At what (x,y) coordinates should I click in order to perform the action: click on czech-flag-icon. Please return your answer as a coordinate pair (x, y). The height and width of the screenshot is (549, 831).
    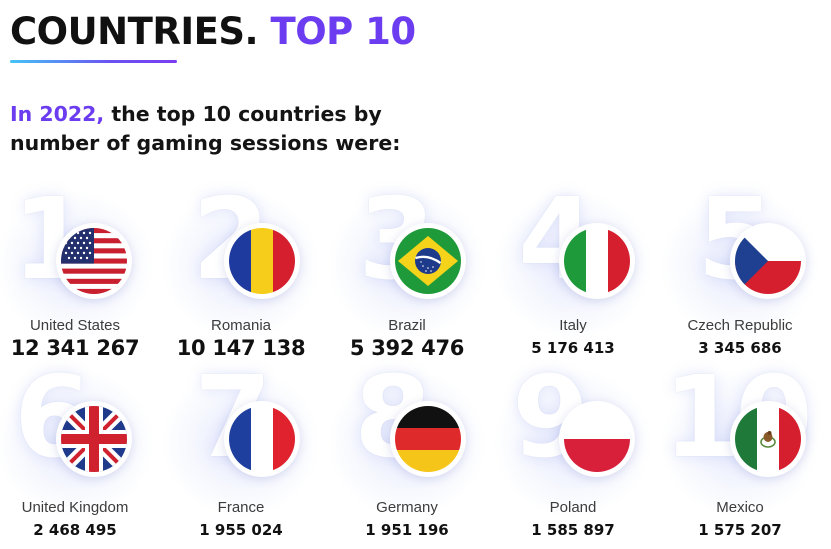
    Looking at the image, I should click on (768, 261).